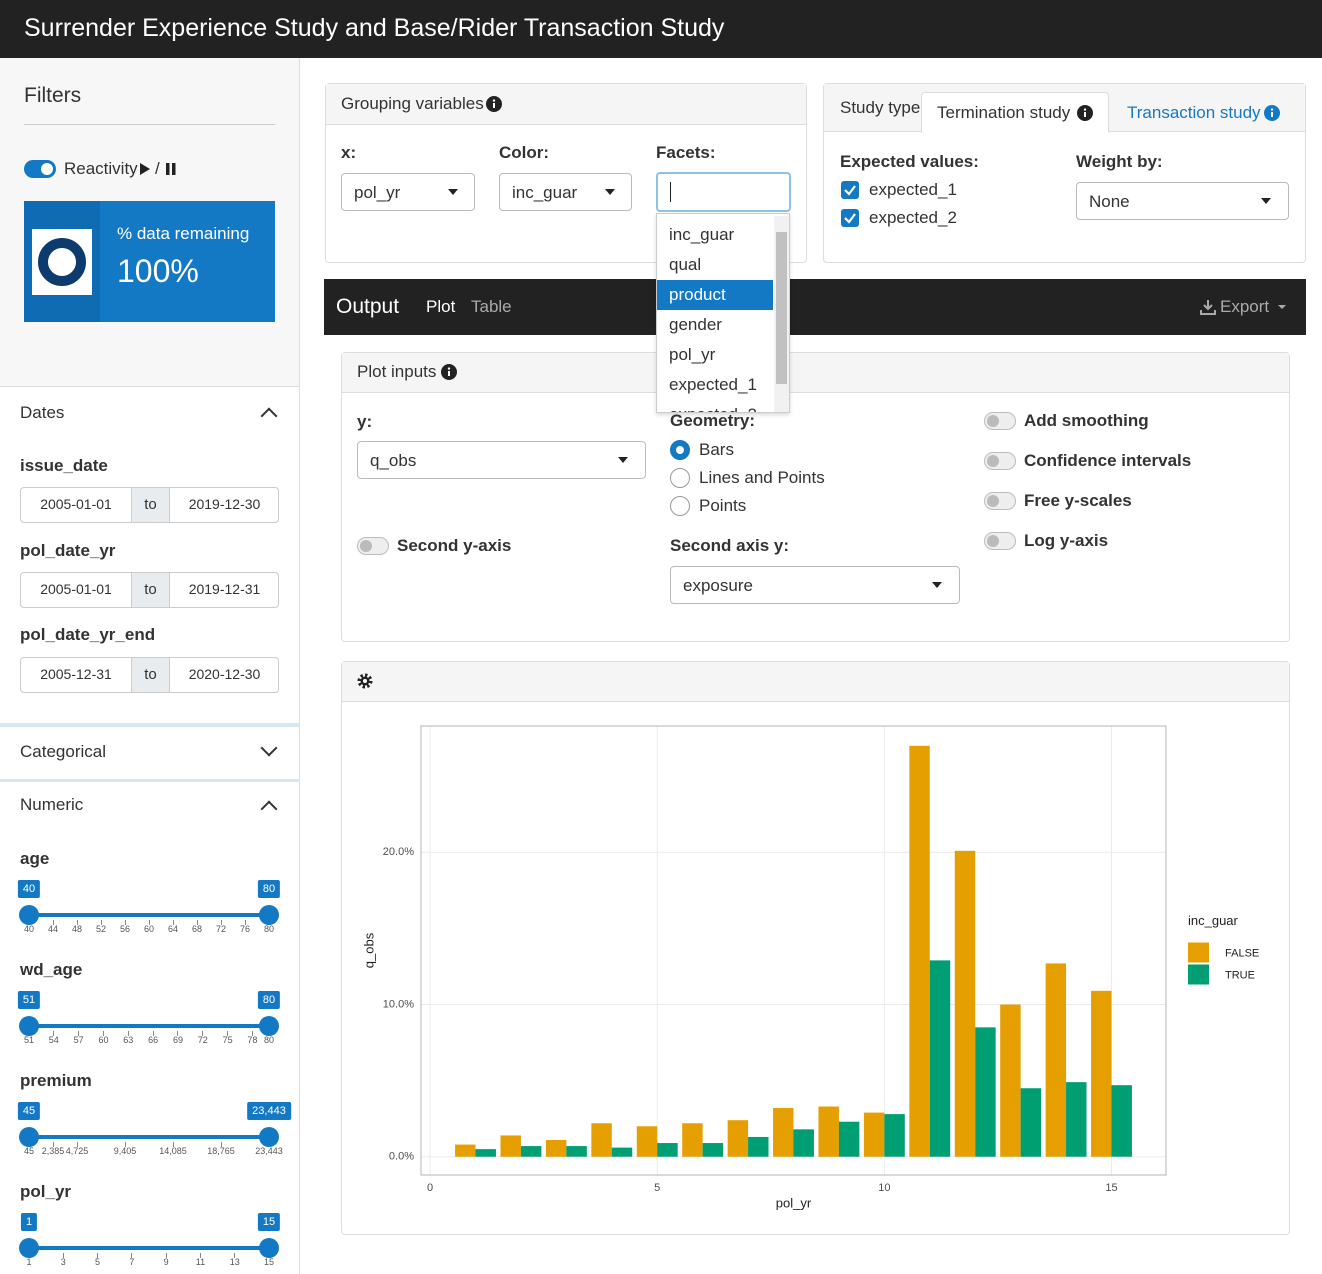 The height and width of the screenshot is (1274, 1322). I want to click on dropdown-option: product, so click(715, 295).